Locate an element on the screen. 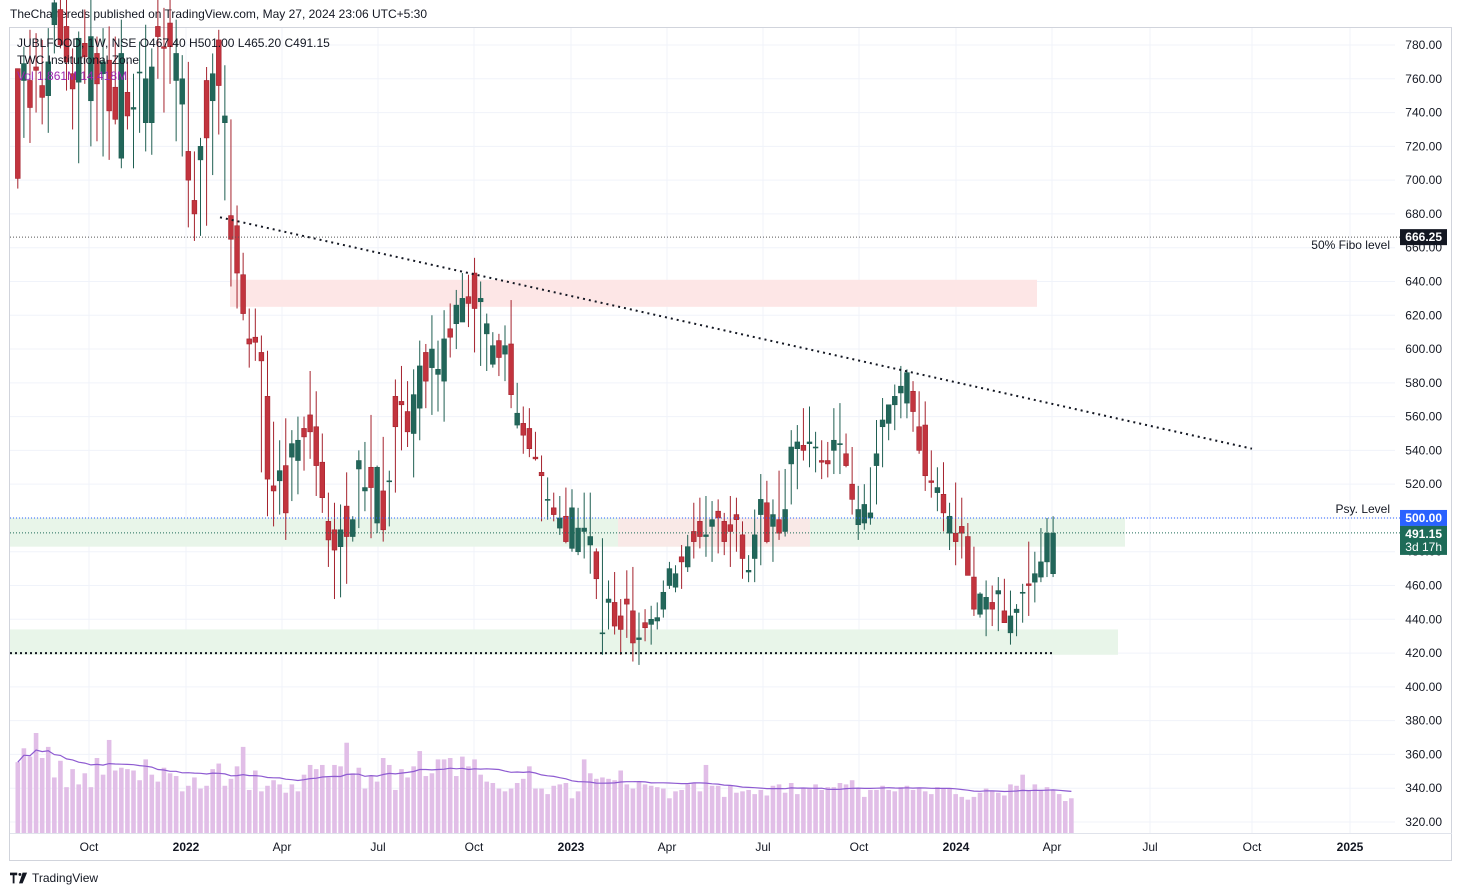 This screenshot has height=896, width=1463. volume-ma-line is located at coordinates (544, 771).